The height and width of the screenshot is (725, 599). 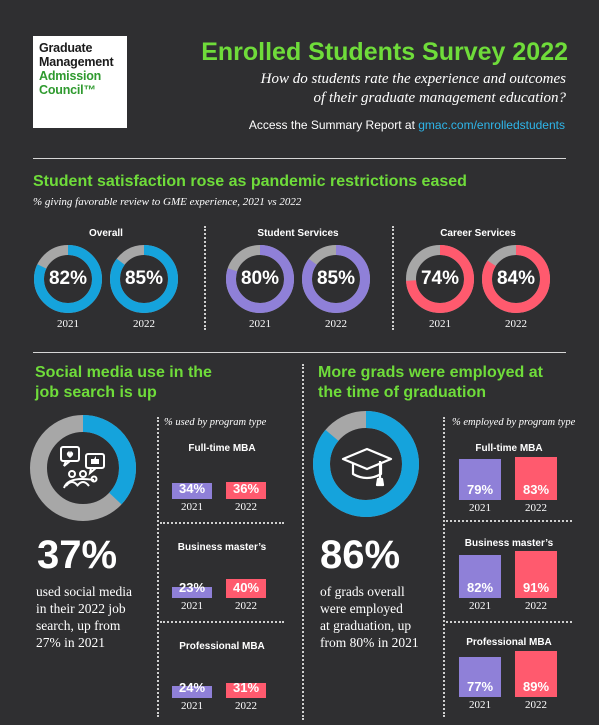 I want to click on sat-donut-value: 74%, so click(x=440, y=278).